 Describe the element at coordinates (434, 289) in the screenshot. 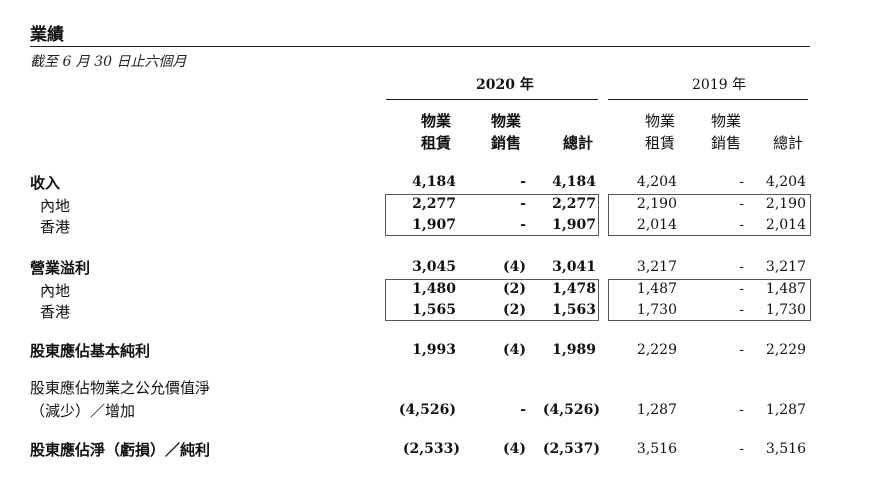

I see `cell: 1,480` at that location.